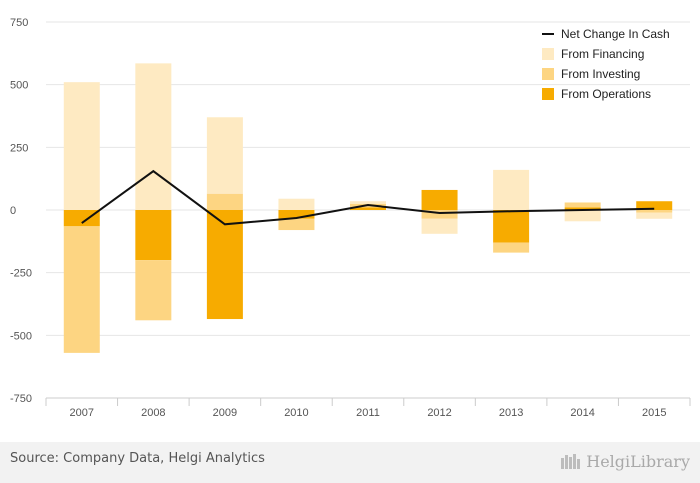  What do you see at coordinates (81, 289) in the screenshot?
I see `bar-from-investing-2007` at bounding box center [81, 289].